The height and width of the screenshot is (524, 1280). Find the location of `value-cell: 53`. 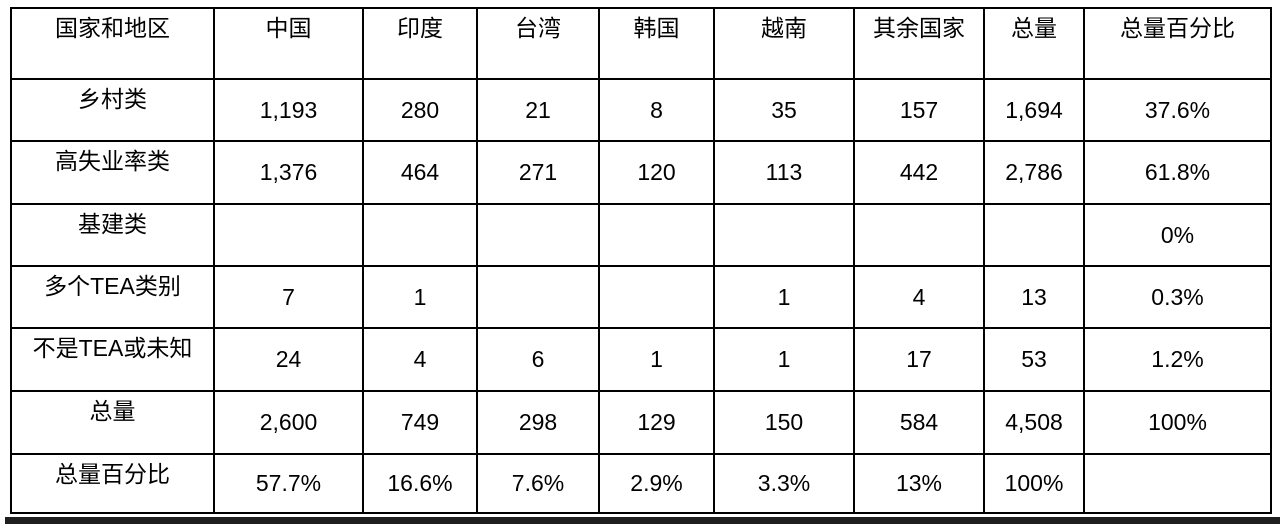

value-cell: 53 is located at coordinates (1034, 359).